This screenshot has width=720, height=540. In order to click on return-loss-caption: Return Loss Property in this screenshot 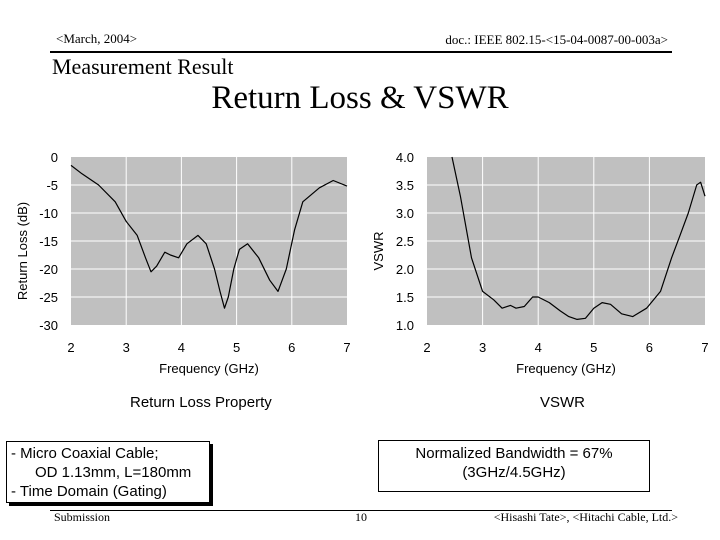, I will do `click(201, 402)`.